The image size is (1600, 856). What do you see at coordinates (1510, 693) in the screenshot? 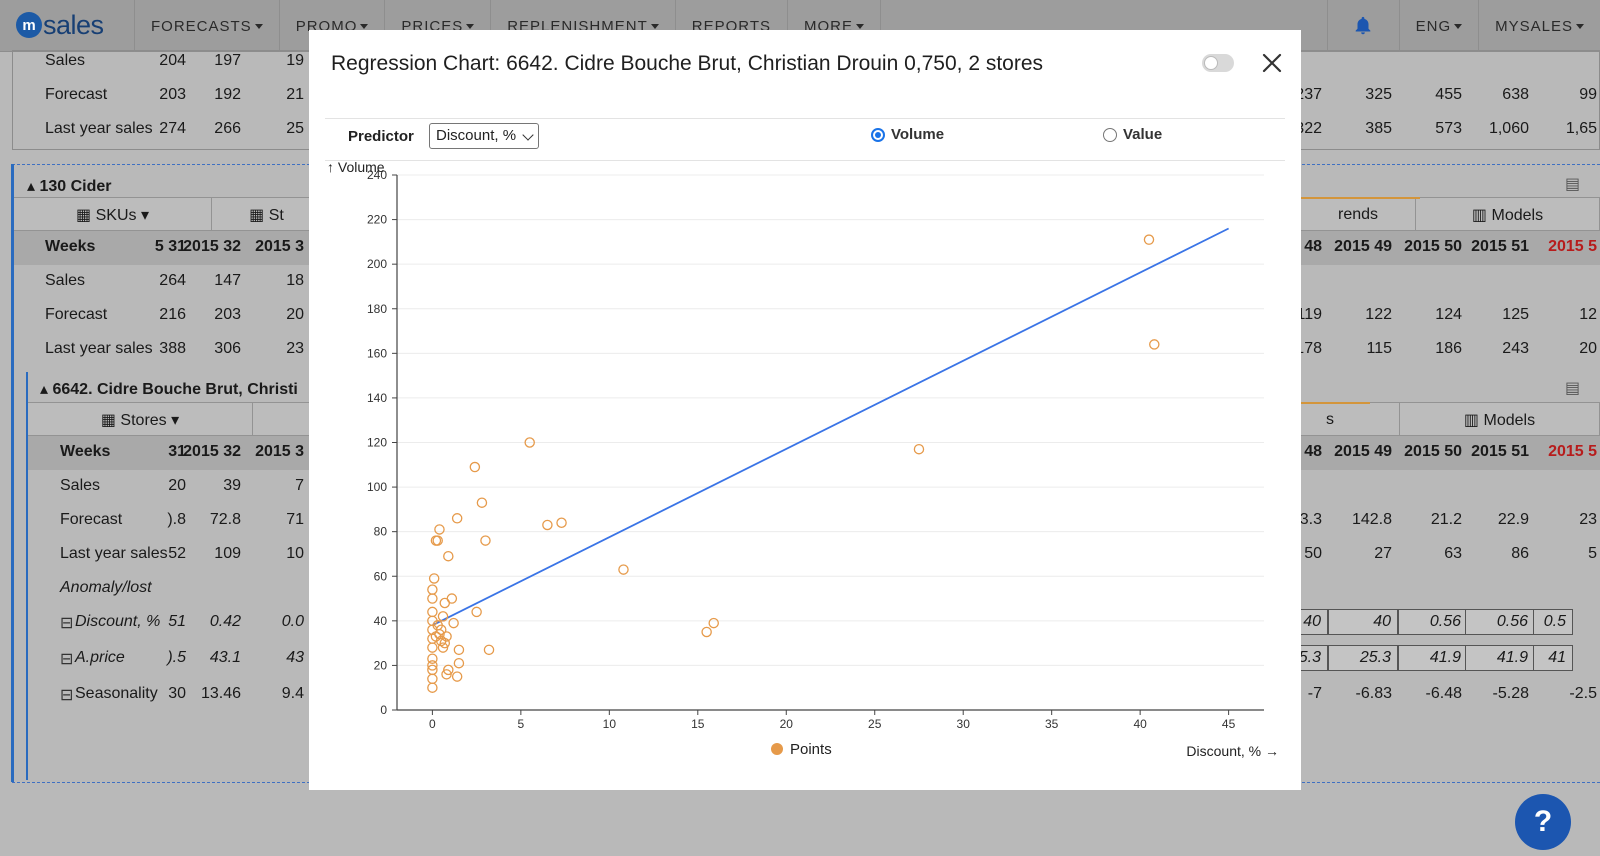
I see `table-cell: -5.28` at bounding box center [1510, 693].